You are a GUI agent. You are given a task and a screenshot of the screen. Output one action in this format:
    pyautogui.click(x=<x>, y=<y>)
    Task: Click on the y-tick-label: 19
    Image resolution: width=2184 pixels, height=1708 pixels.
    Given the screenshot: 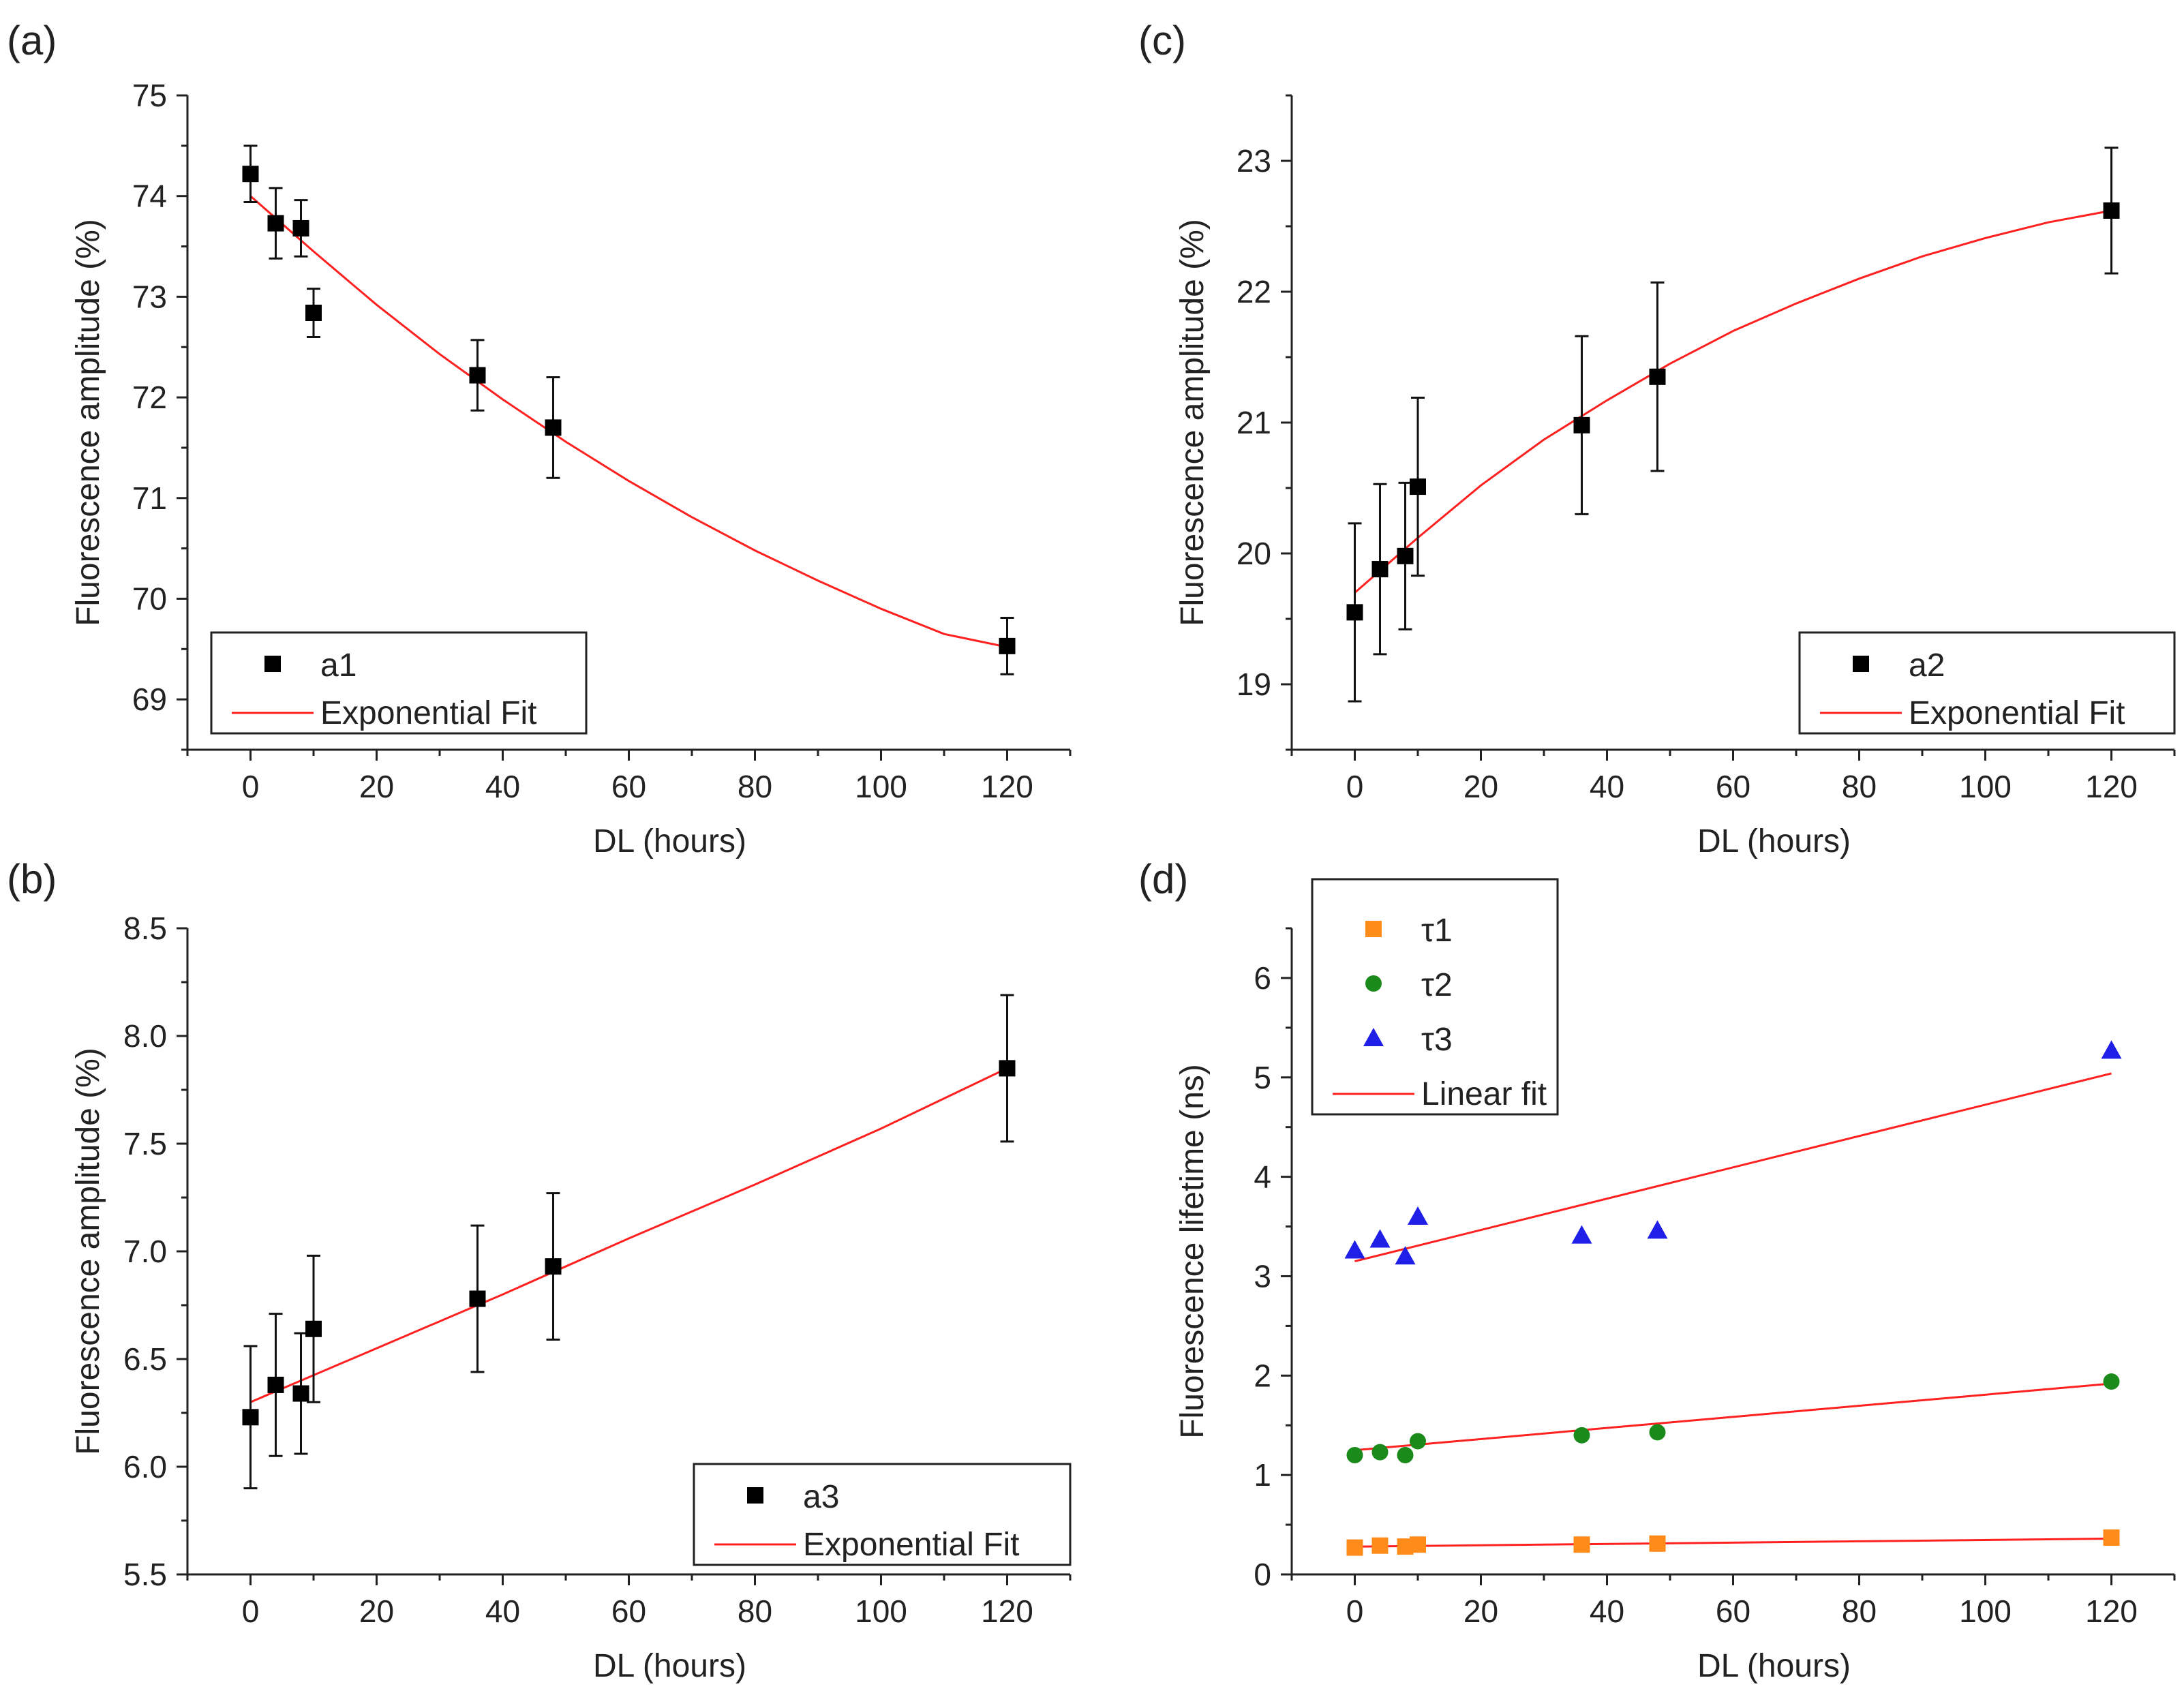 What is the action you would take?
    pyautogui.click(x=1254, y=684)
    